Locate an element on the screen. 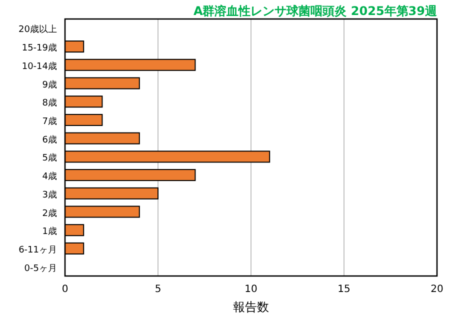  y-tick-label: 1歳 is located at coordinates (49, 232).